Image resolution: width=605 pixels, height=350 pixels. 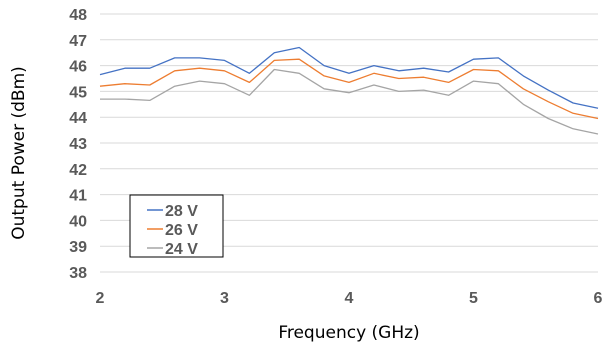 What do you see at coordinates (78, 92) in the screenshot?
I see `y-tick-label: 45` at bounding box center [78, 92].